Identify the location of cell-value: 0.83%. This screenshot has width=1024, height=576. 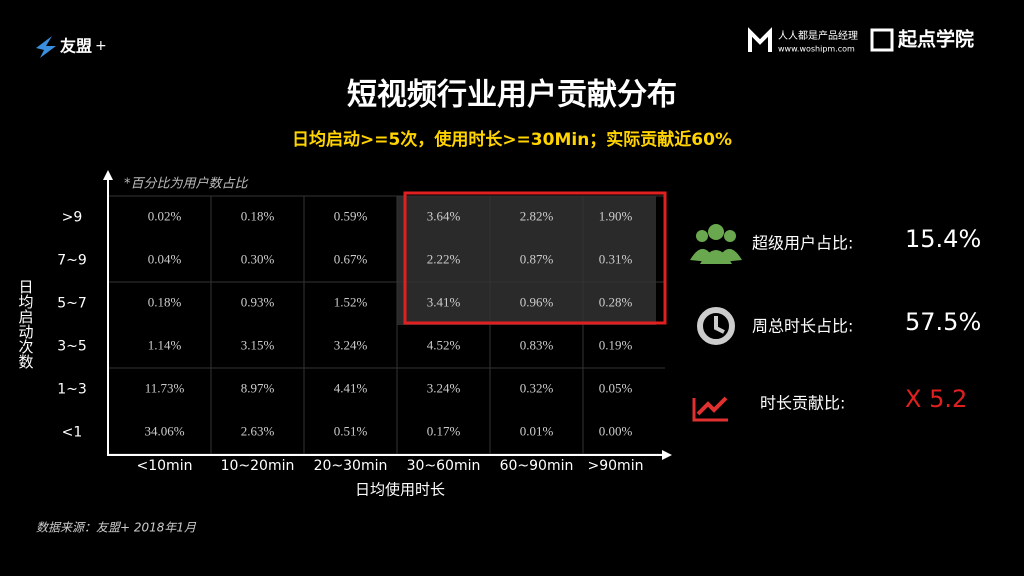
(537, 344).